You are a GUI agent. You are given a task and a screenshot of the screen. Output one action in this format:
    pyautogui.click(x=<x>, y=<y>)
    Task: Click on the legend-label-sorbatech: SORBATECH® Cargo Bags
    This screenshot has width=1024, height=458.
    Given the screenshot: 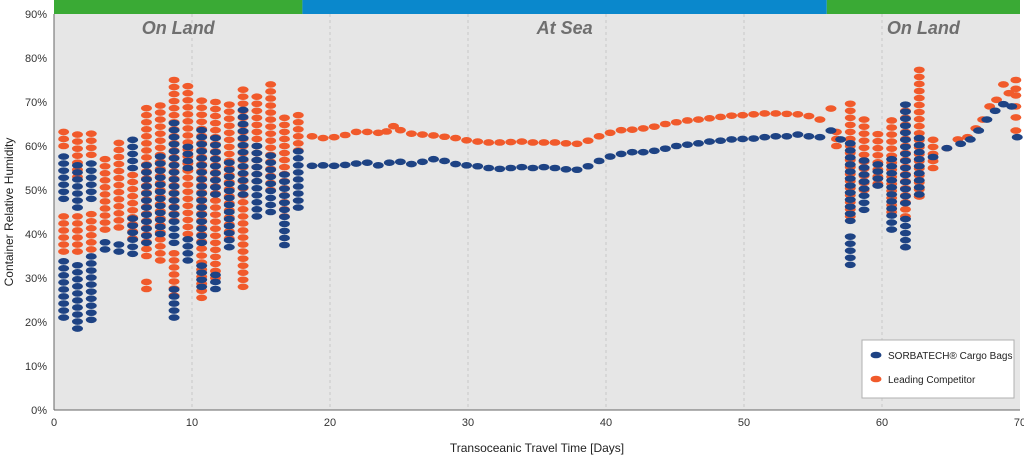 What is the action you would take?
    pyautogui.click(x=950, y=356)
    